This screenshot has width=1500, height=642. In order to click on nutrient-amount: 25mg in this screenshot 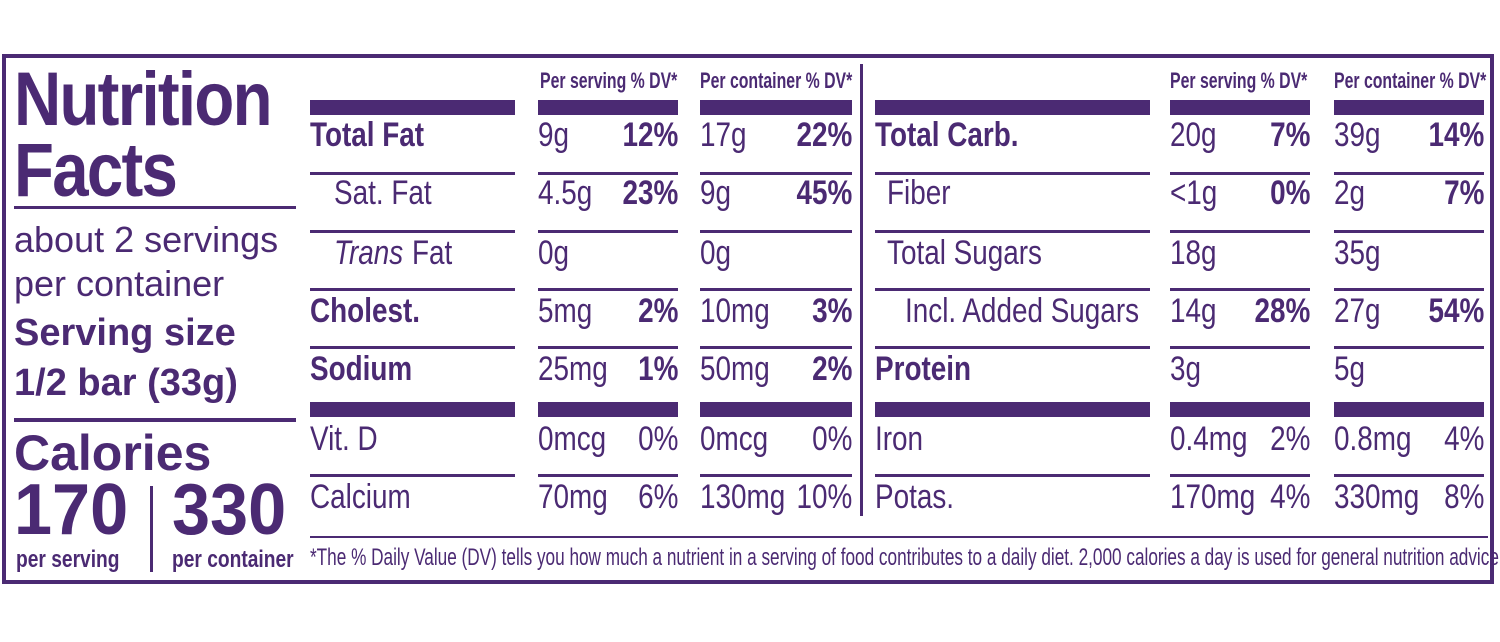, I will do `click(573, 369)`.